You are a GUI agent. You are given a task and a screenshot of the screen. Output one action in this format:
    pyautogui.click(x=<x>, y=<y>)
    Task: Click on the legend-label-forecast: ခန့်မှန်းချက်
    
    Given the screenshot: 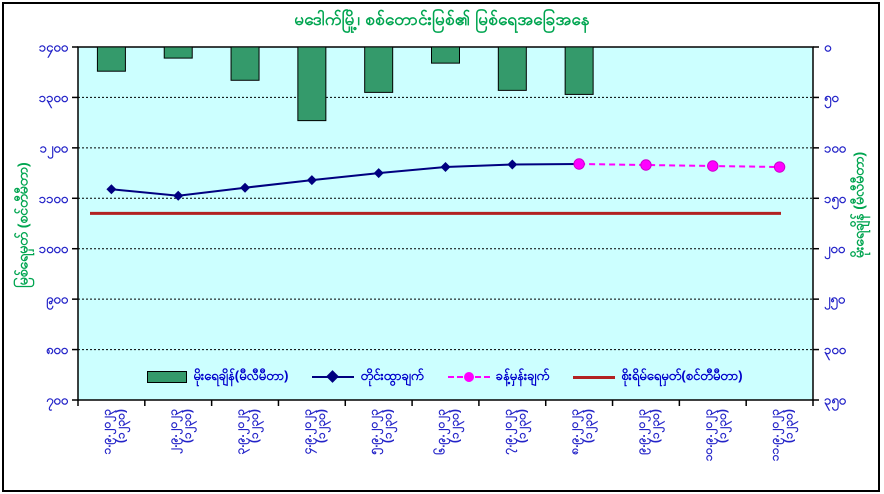 What is the action you would take?
    pyautogui.click(x=522, y=375)
    